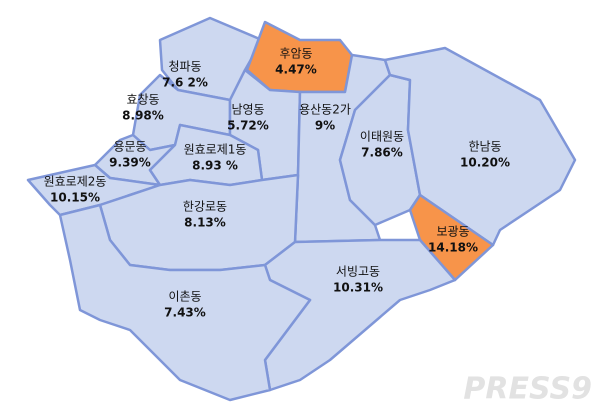  I want to click on region-share: 7.86%, so click(382, 153).